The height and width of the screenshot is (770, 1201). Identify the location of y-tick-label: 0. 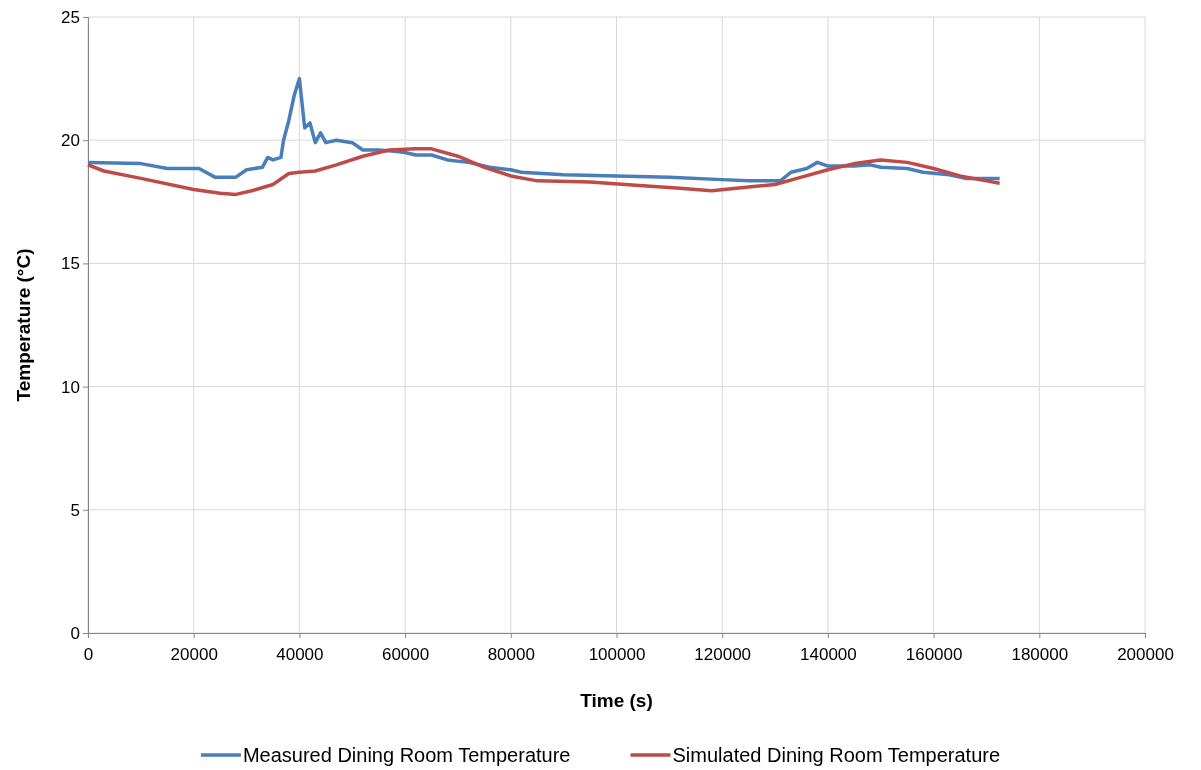
(75, 633).